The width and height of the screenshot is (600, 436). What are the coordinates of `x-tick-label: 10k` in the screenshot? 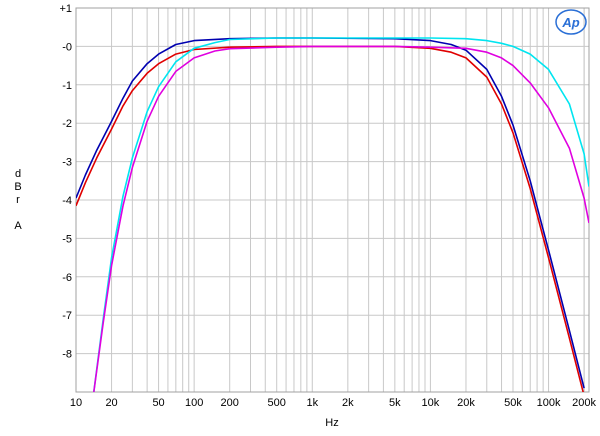 It's located at (431, 403).